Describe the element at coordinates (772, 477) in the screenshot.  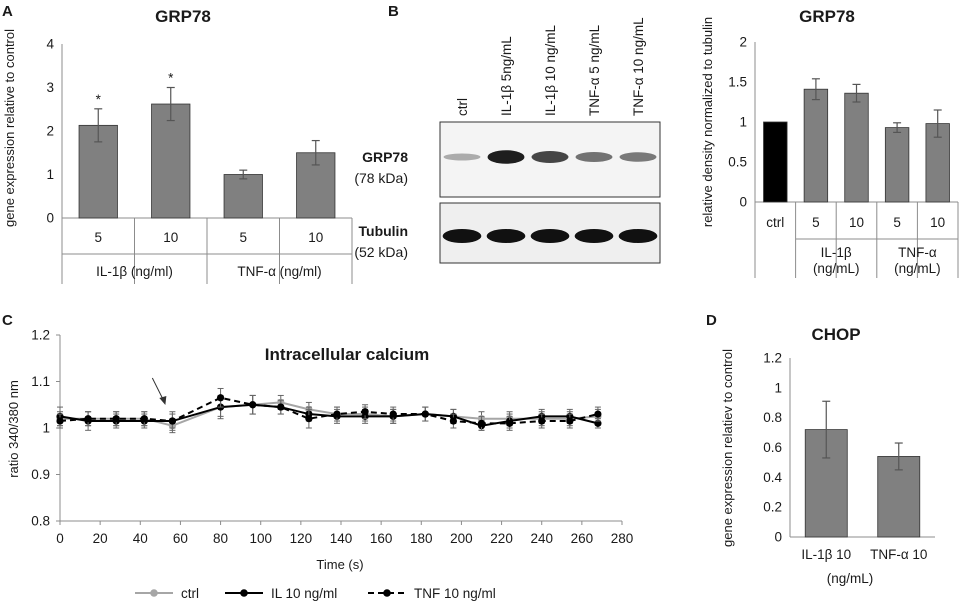
I see `d-ytick-label: 0.4` at that location.